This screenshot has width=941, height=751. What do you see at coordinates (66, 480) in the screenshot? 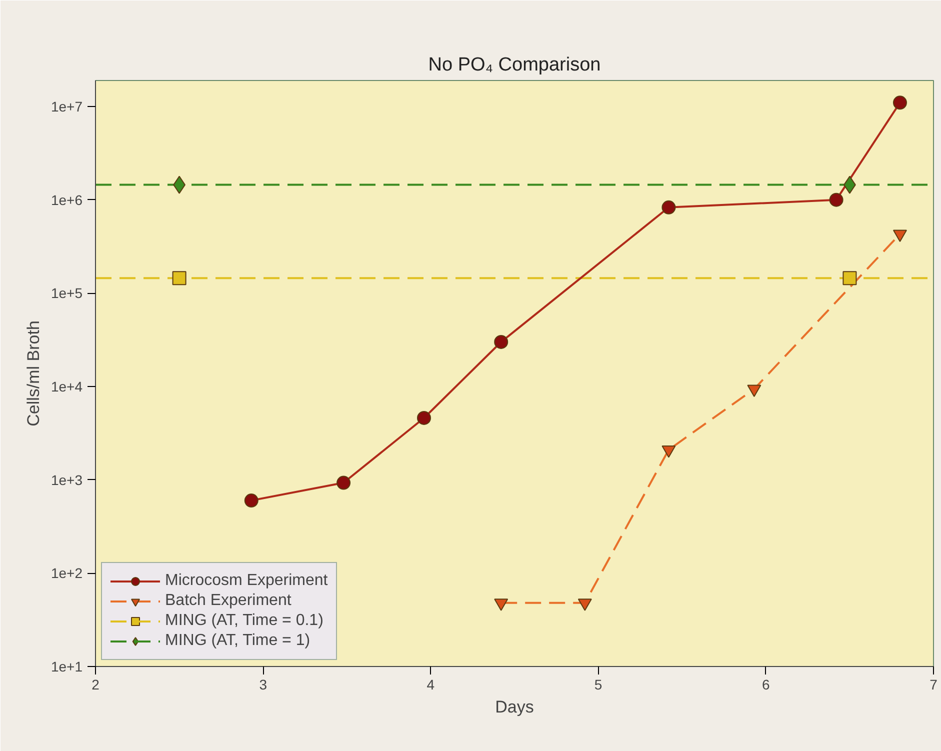
I see `y-tick-label: 1e+3` at bounding box center [66, 480].